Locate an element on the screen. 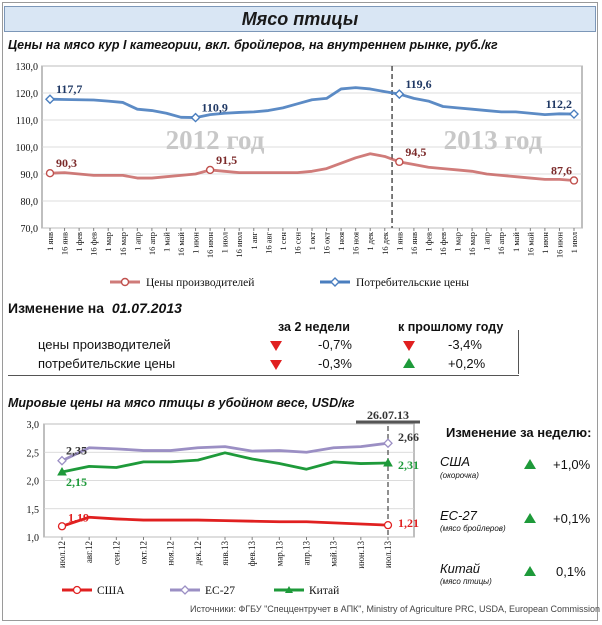  date-label-box is located at coordinates (387, 415).